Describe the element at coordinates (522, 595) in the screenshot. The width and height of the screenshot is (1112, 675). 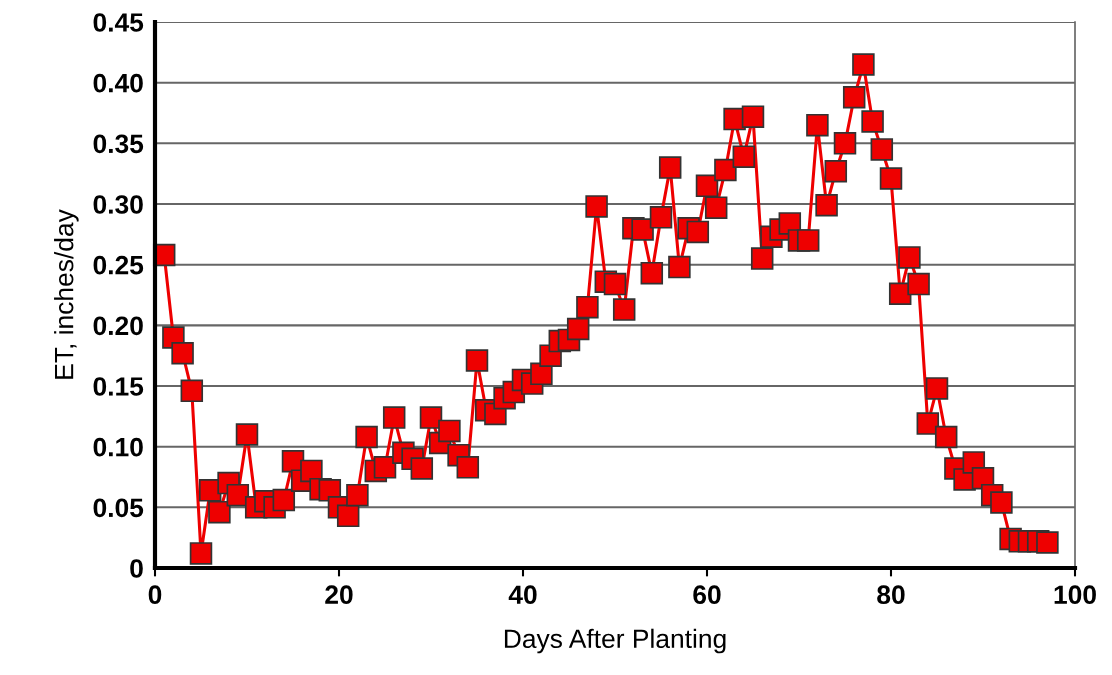
I see `x-tick-label: 40` at that location.